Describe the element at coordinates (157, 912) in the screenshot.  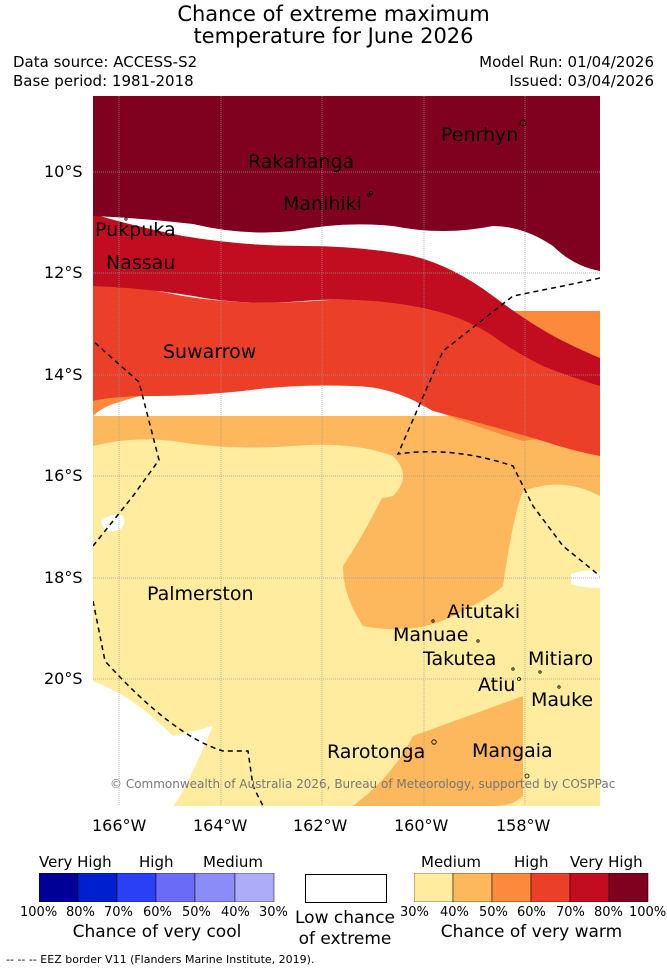
I see `legend-cool-pct: 60%` at that location.